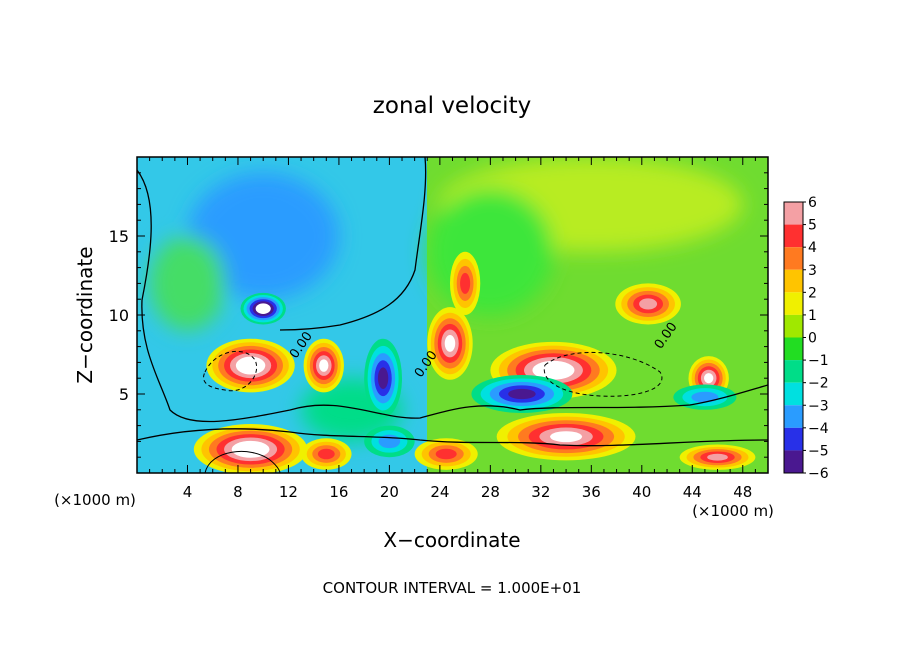  I want to click on colorbar-label: −2, so click(818, 384).